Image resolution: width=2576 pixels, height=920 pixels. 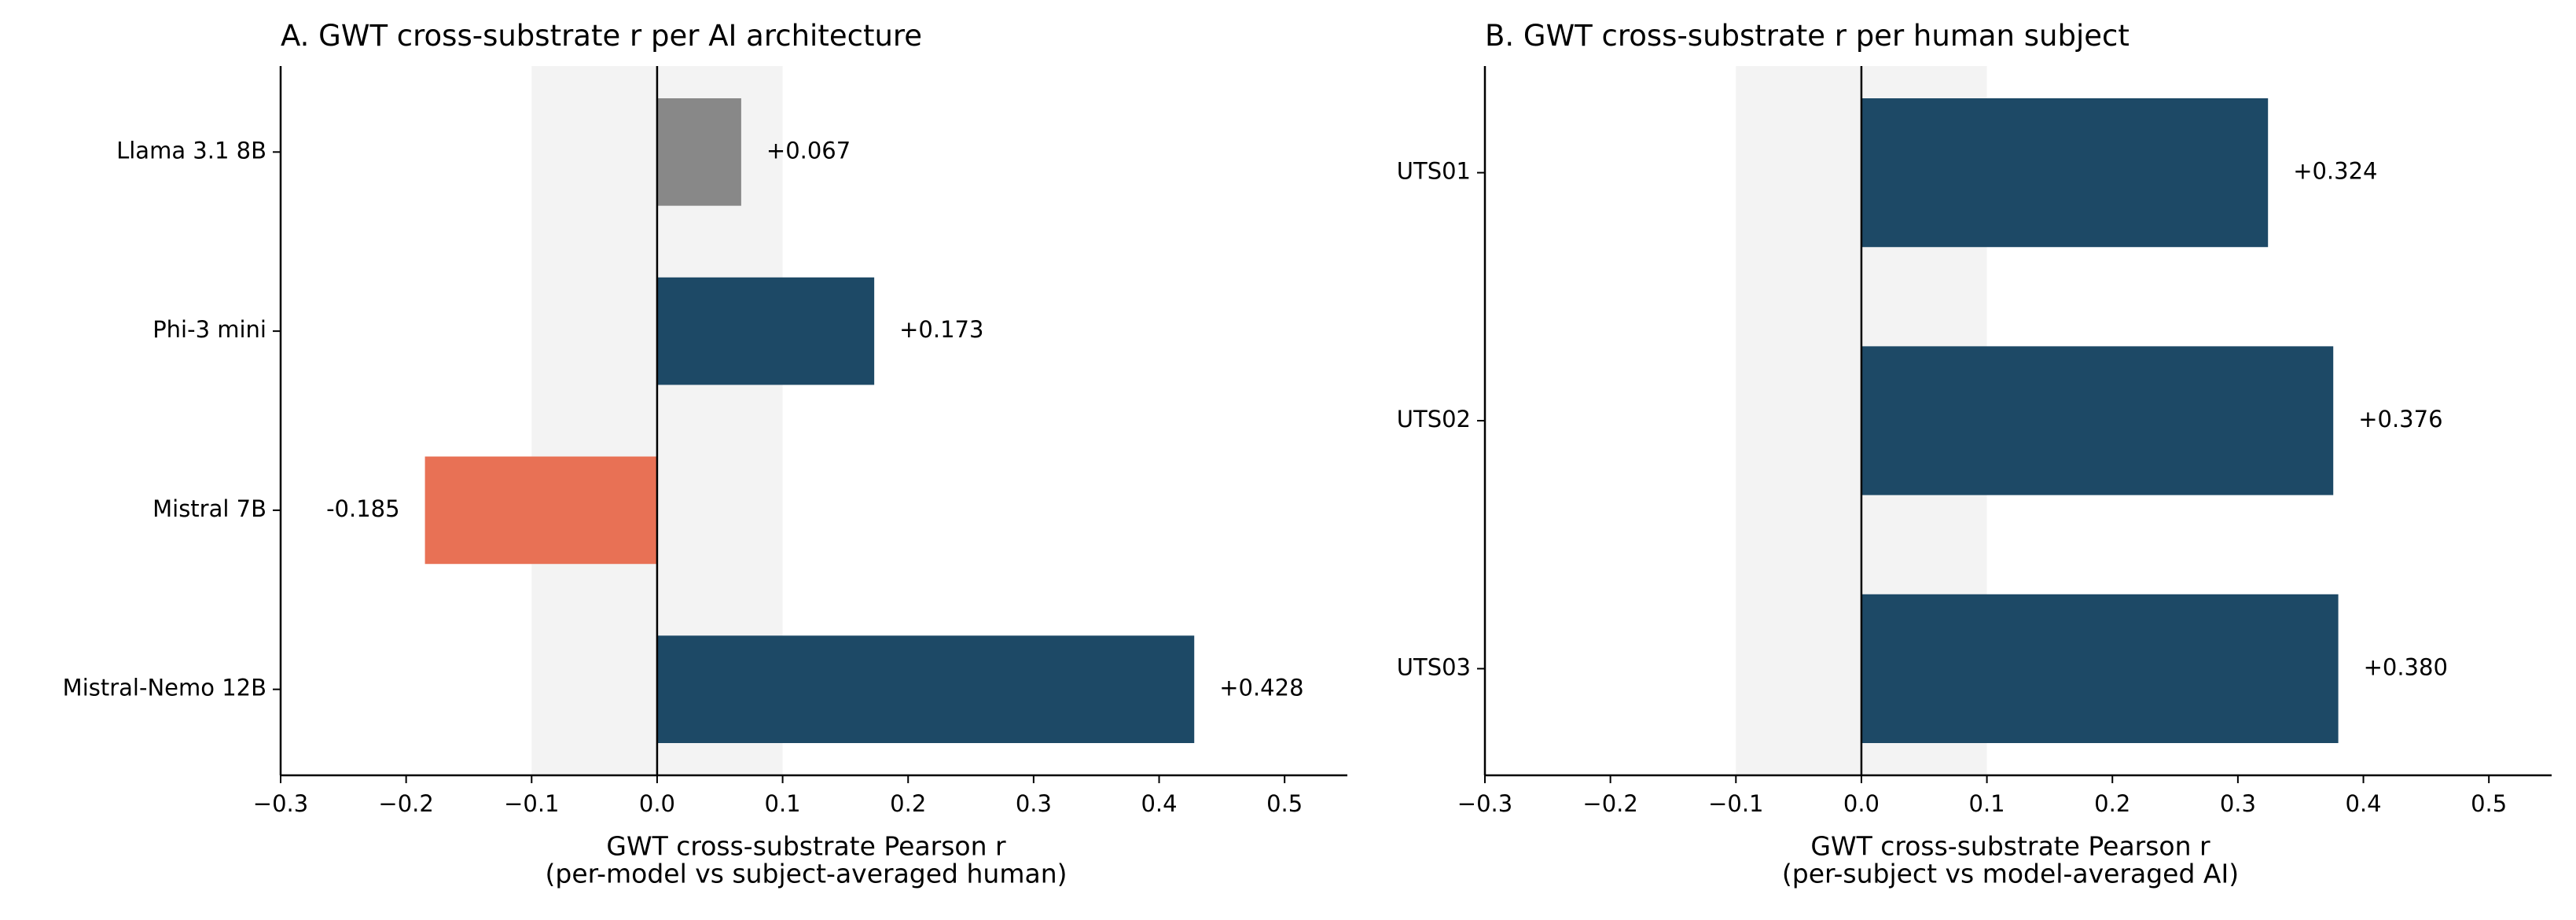 What do you see at coordinates (1434, 172) in the screenshot?
I see `y-tick-label: UTS01` at bounding box center [1434, 172].